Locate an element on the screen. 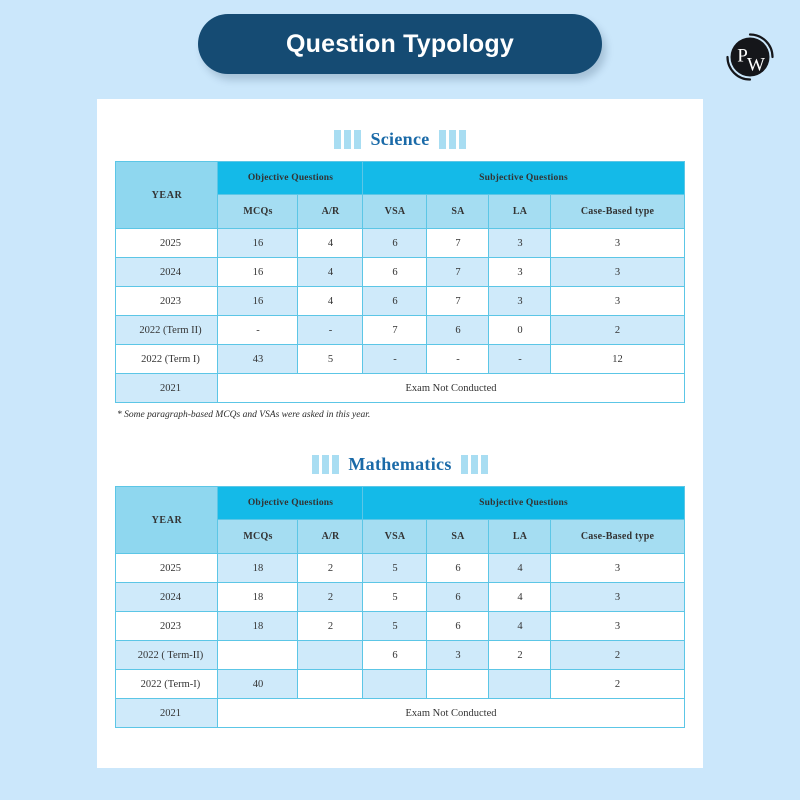 This screenshot has height=800, width=800. decor-bars-left-icon is located at coordinates (348, 139).